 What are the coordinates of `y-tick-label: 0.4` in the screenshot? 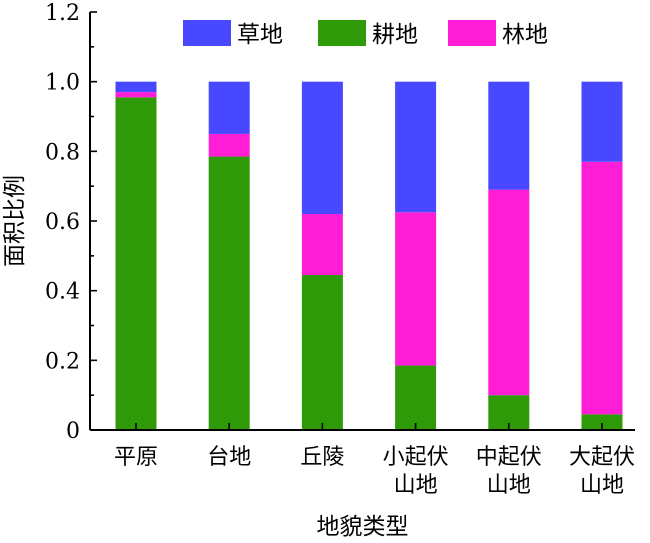 It's located at (62, 292).